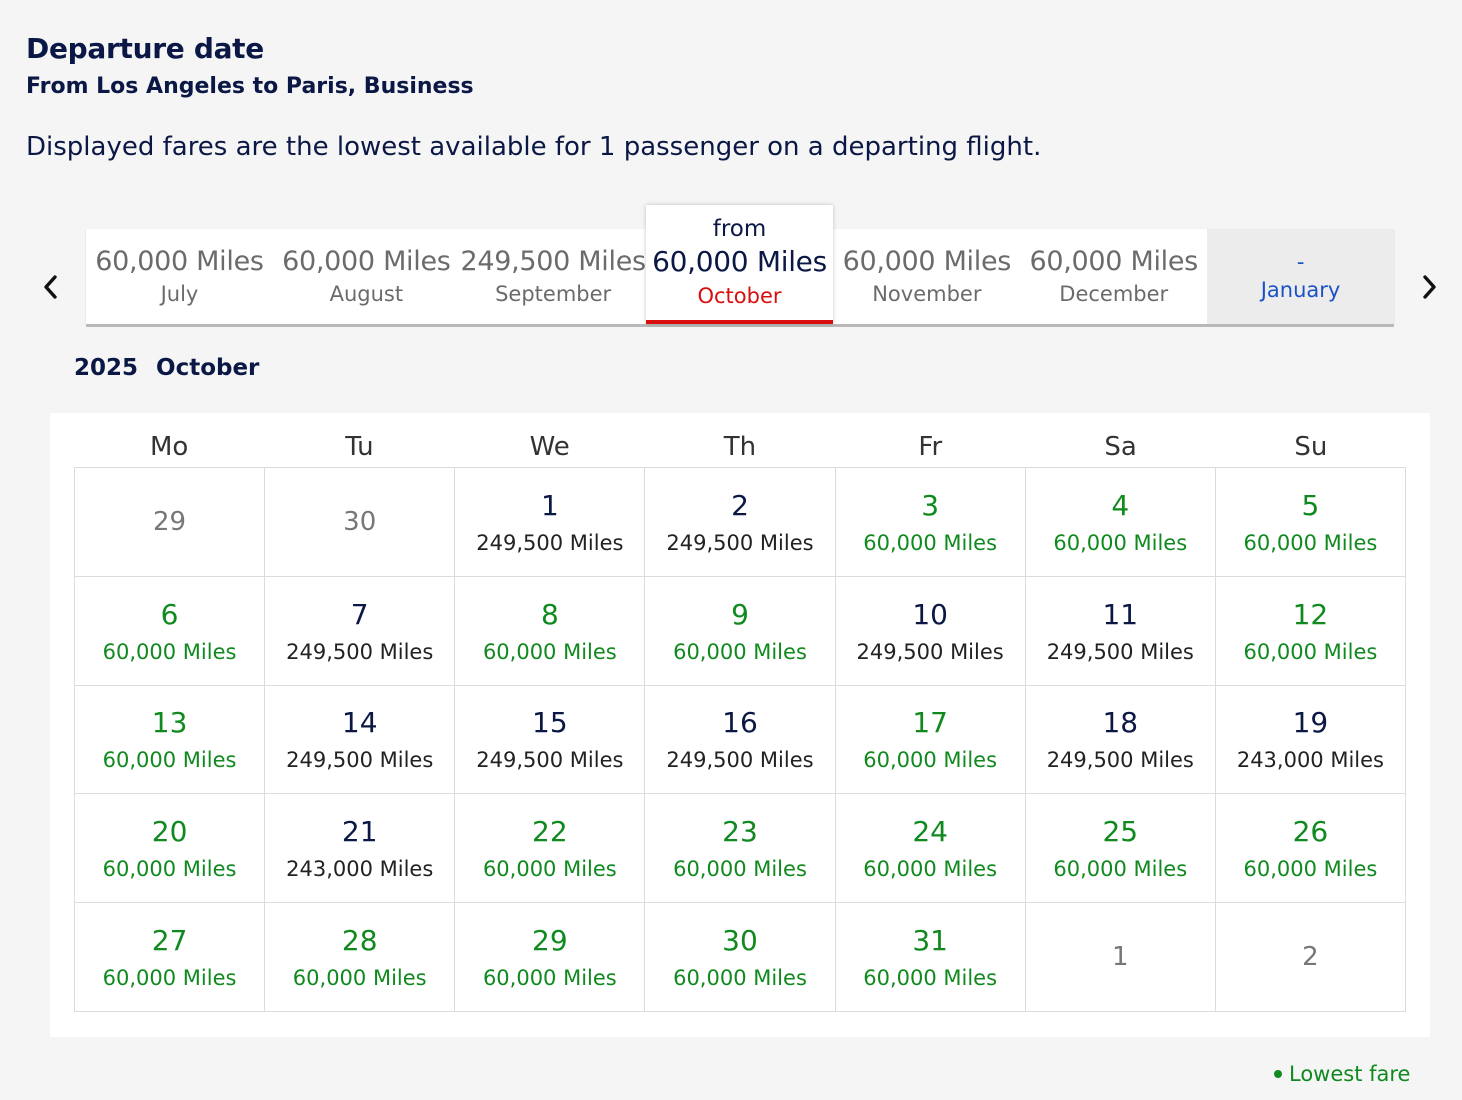  I want to click on calendar-day-cell: 17 60,000 Miles, so click(930, 740).